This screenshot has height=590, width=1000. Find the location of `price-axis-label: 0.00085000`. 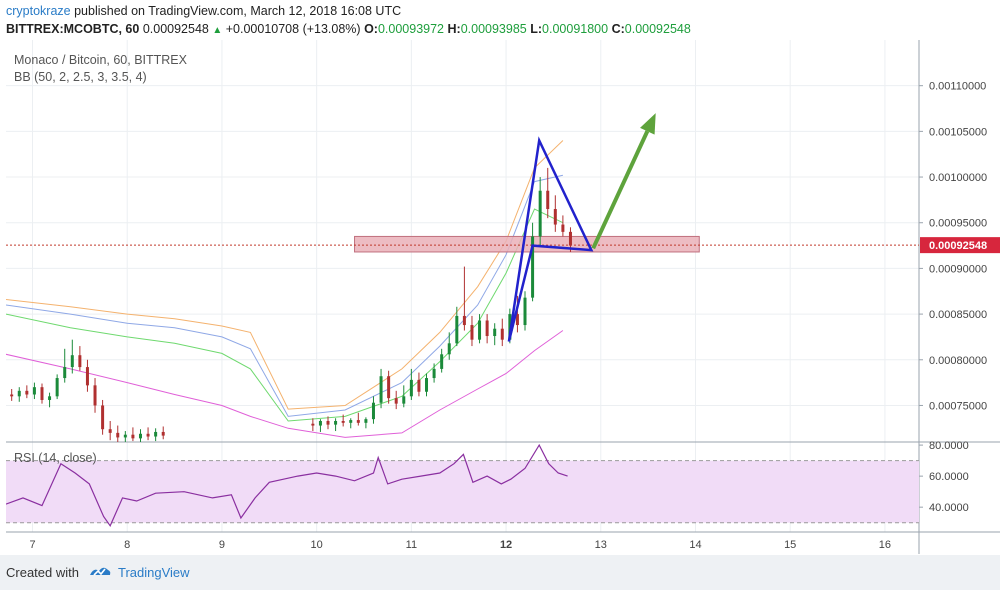

price-axis-label: 0.00085000 is located at coordinates (958, 315).